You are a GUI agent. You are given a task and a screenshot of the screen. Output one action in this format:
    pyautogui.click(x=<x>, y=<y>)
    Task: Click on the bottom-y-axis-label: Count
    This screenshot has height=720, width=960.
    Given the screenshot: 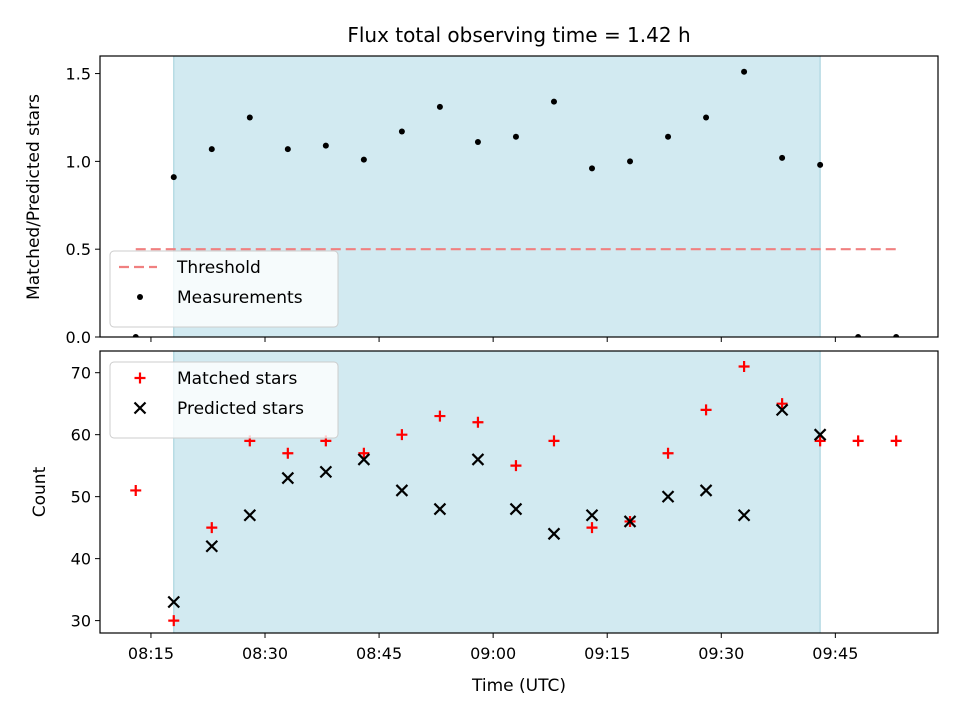 What is the action you would take?
    pyautogui.click(x=40, y=491)
    